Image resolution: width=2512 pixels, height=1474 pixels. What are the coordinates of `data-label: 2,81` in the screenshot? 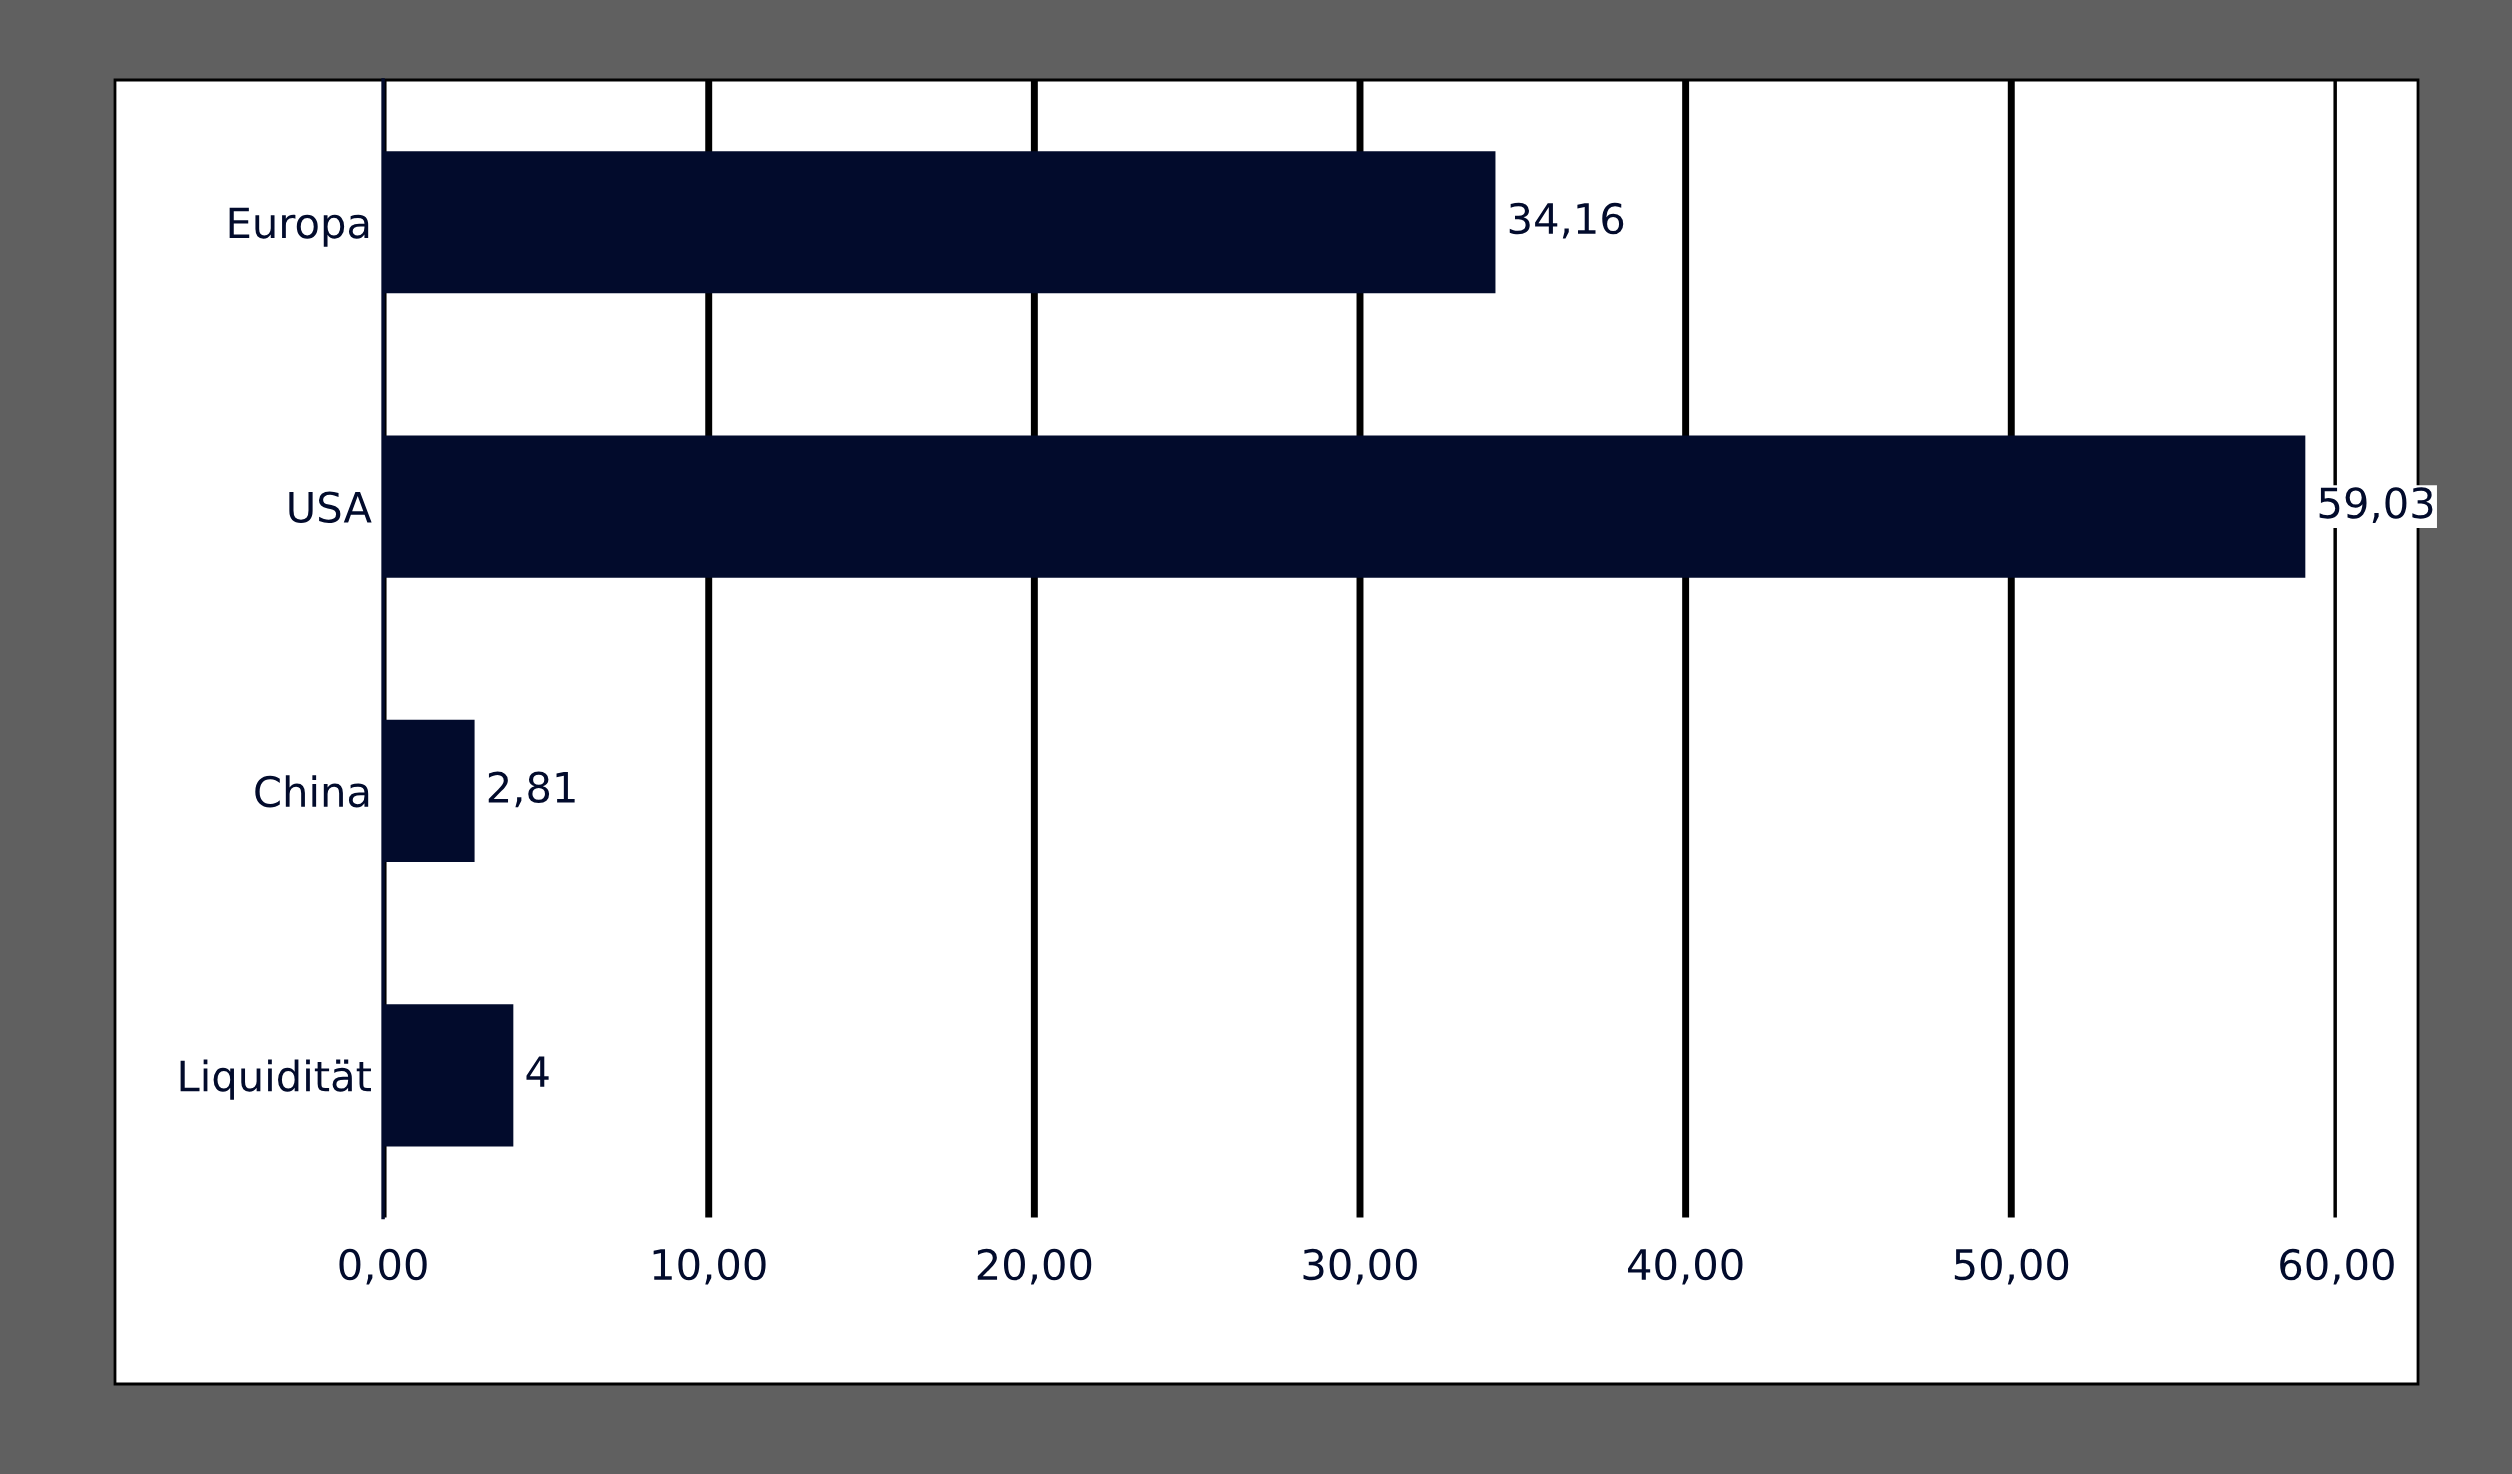 It's located at (531, 789).